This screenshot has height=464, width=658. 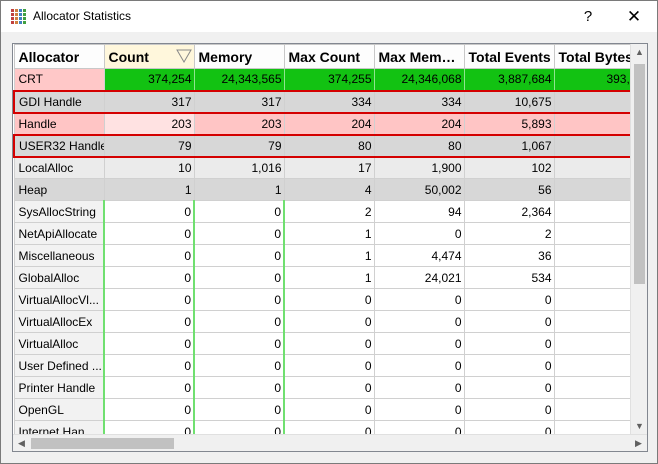 What do you see at coordinates (59, 321) in the screenshot?
I see `allocator-name-cell: VirtualAllocEx` at bounding box center [59, 321].